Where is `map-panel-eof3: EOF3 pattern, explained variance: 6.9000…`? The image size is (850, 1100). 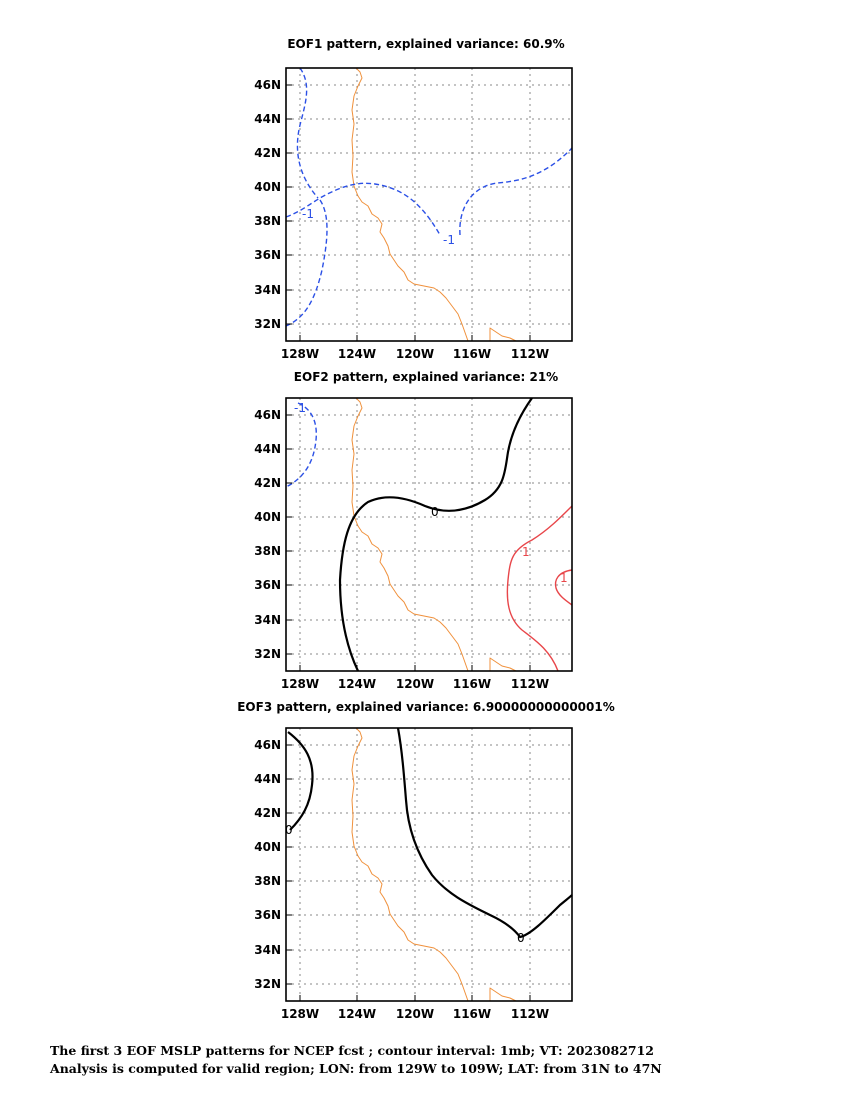
map-panel-eof3: EOF3 pattern, explained variance: 6.9000… is located at coordinates (426, 860).